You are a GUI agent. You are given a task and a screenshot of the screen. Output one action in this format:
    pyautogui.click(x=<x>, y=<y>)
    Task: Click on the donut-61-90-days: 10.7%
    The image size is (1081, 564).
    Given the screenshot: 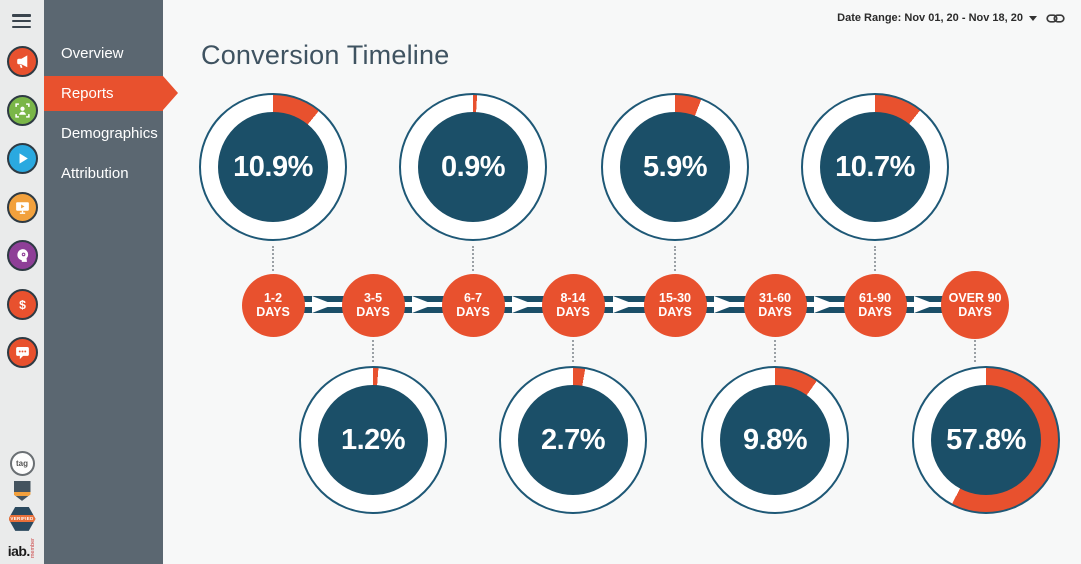 What is the action you would take?
    pyautogui.click(x=875, y=167)
    